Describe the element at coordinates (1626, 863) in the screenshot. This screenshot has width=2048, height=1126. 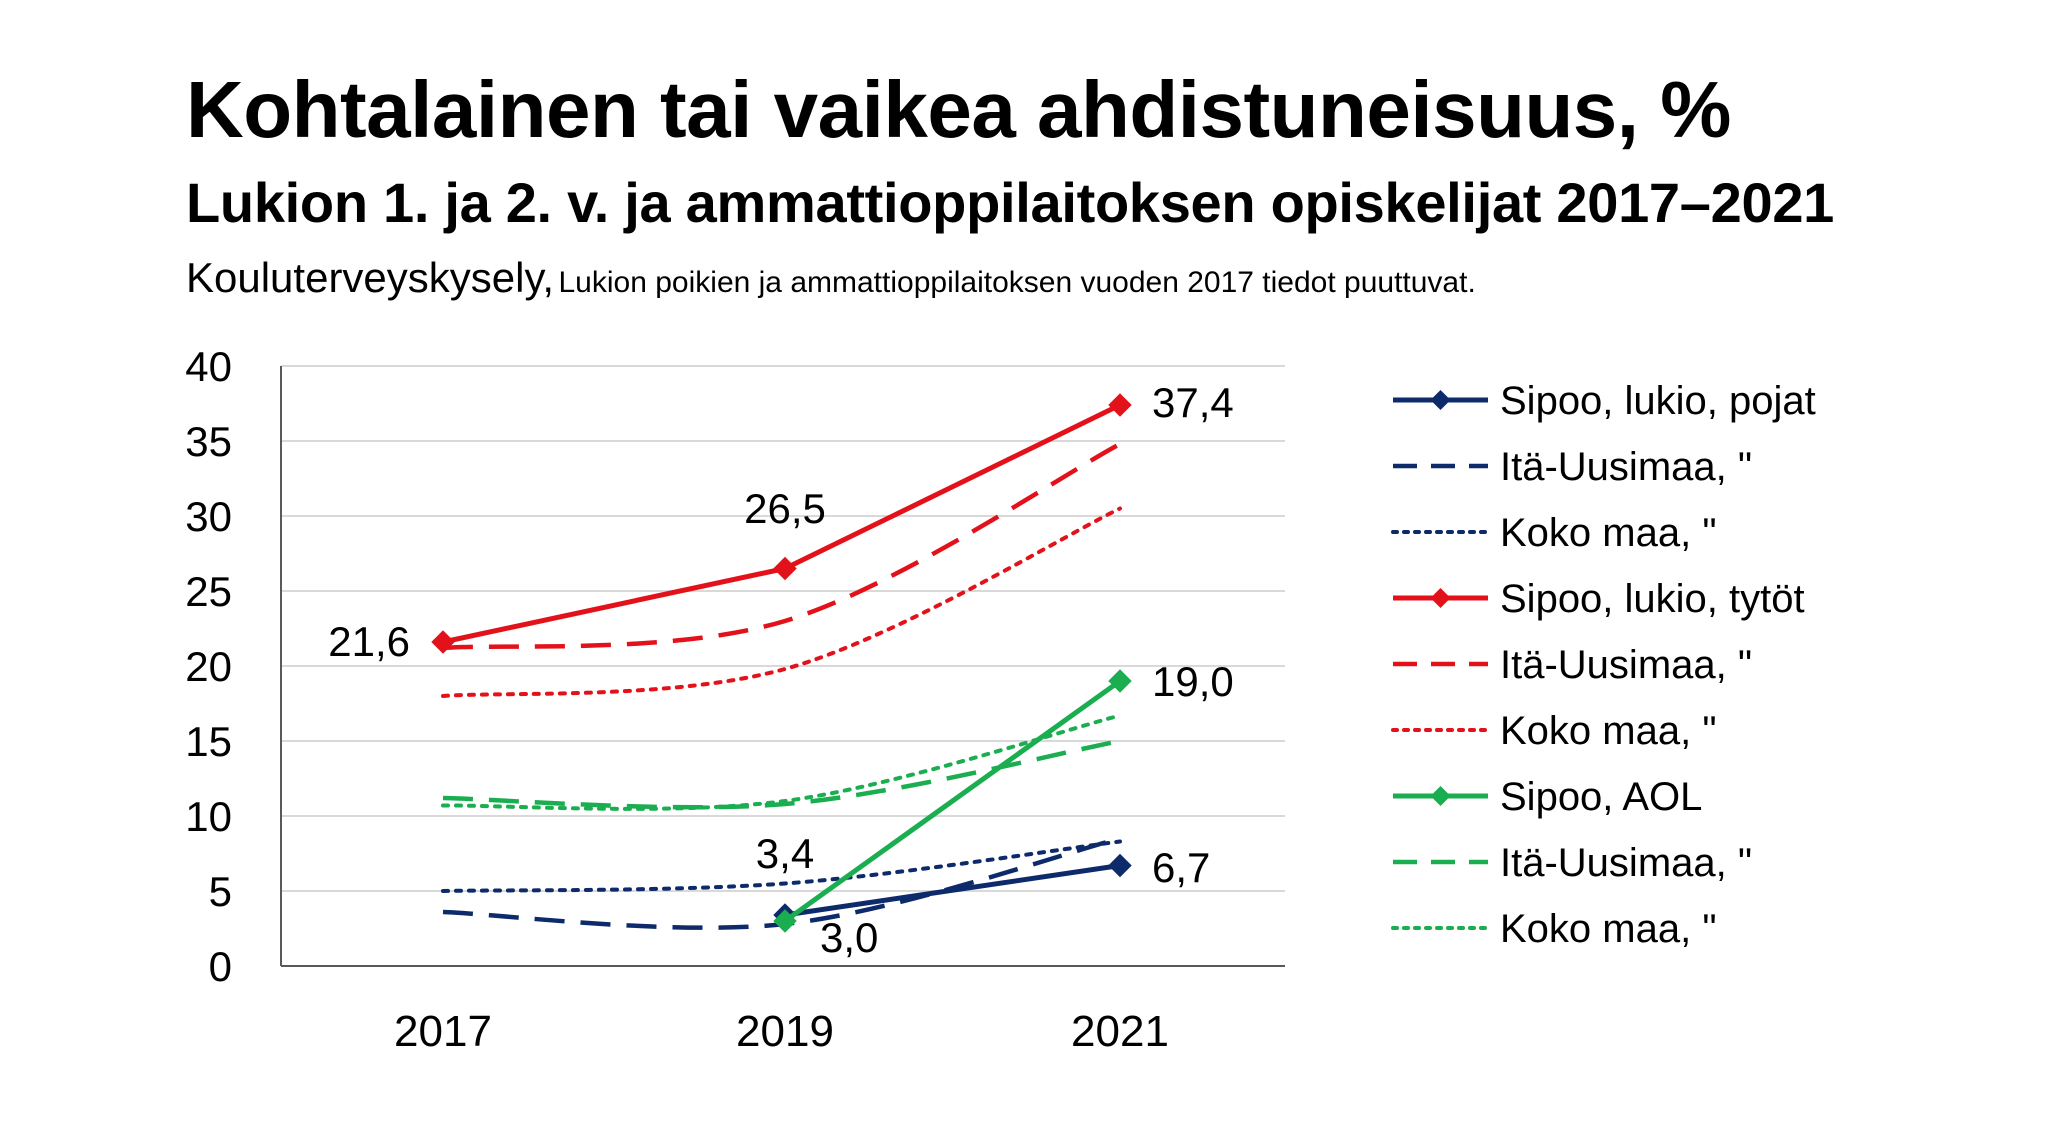
I see `legend-label-7: Itä-Uusimaa, "` at that location.